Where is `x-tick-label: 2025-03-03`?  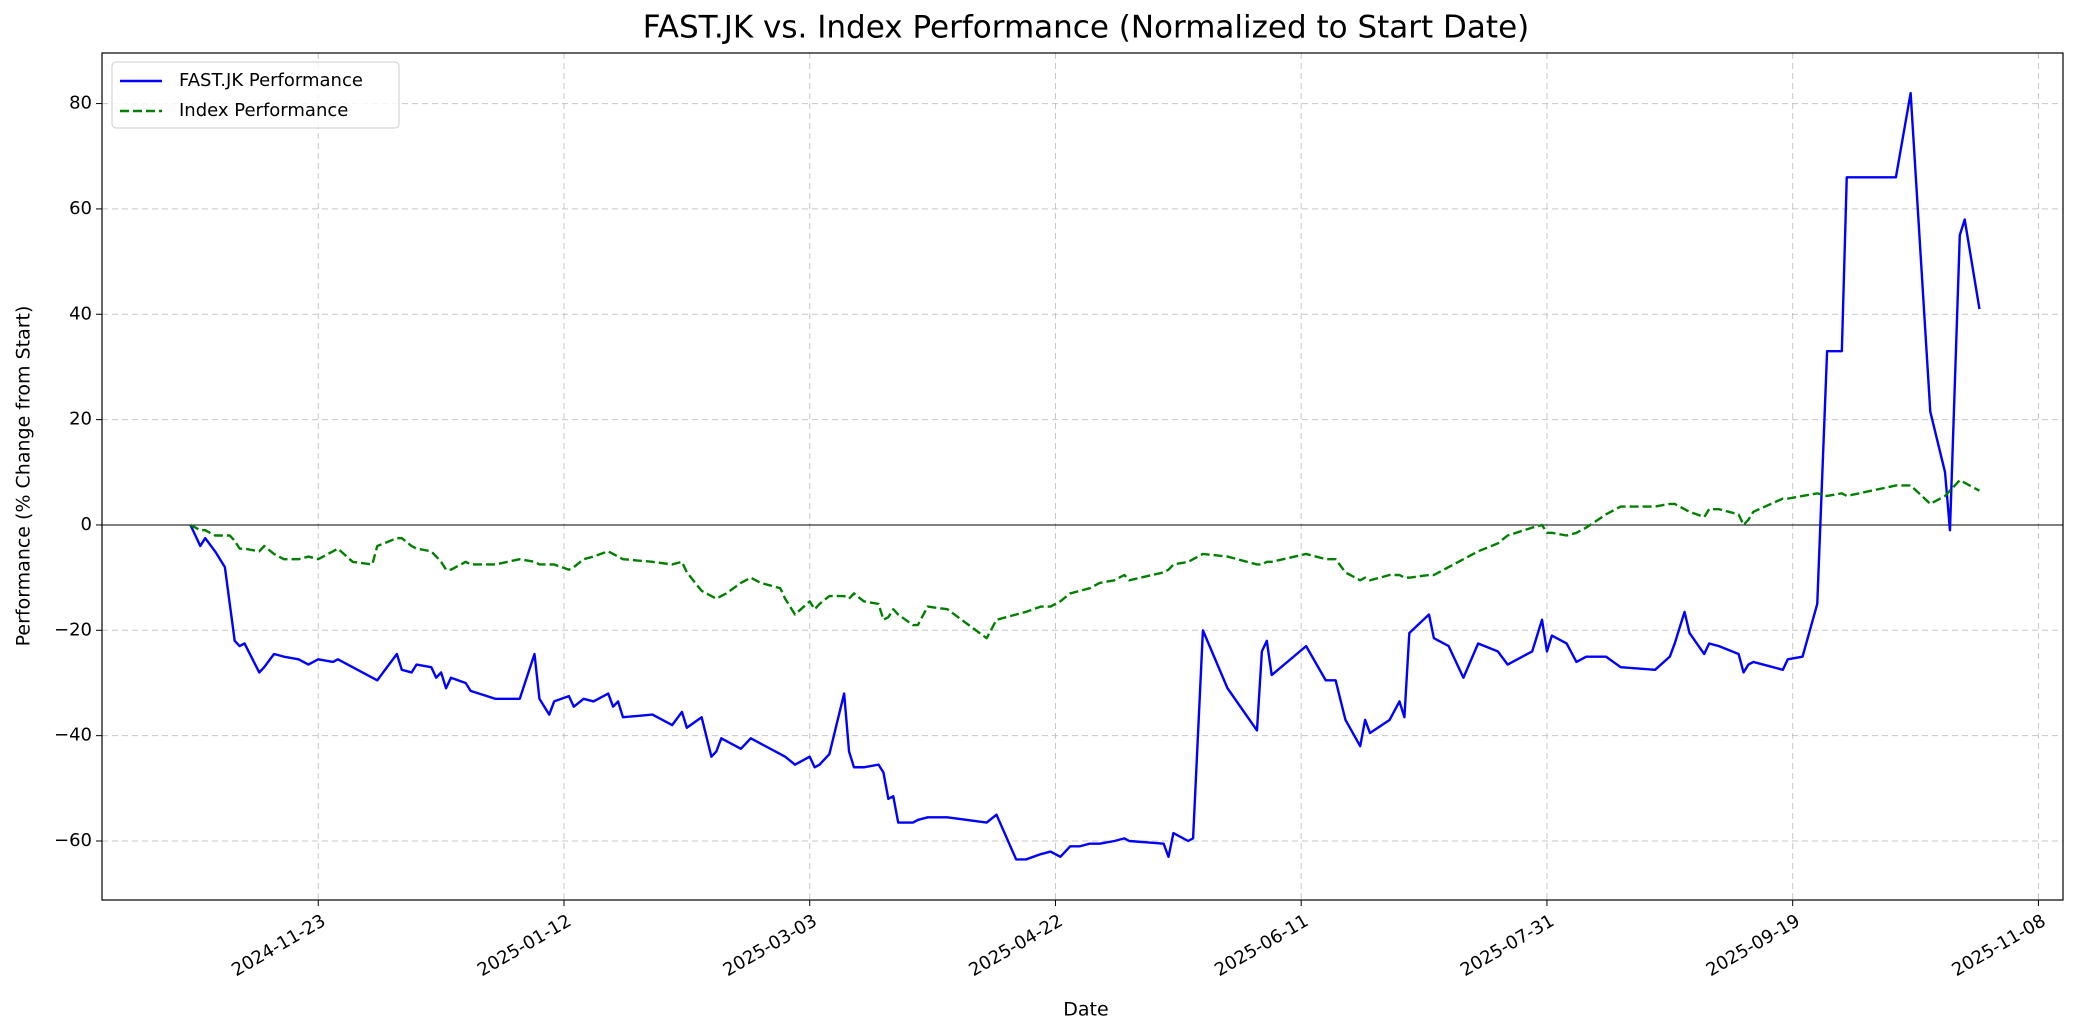 x-tick-label: 2025-03-03 is located at coordinates (770, 945).